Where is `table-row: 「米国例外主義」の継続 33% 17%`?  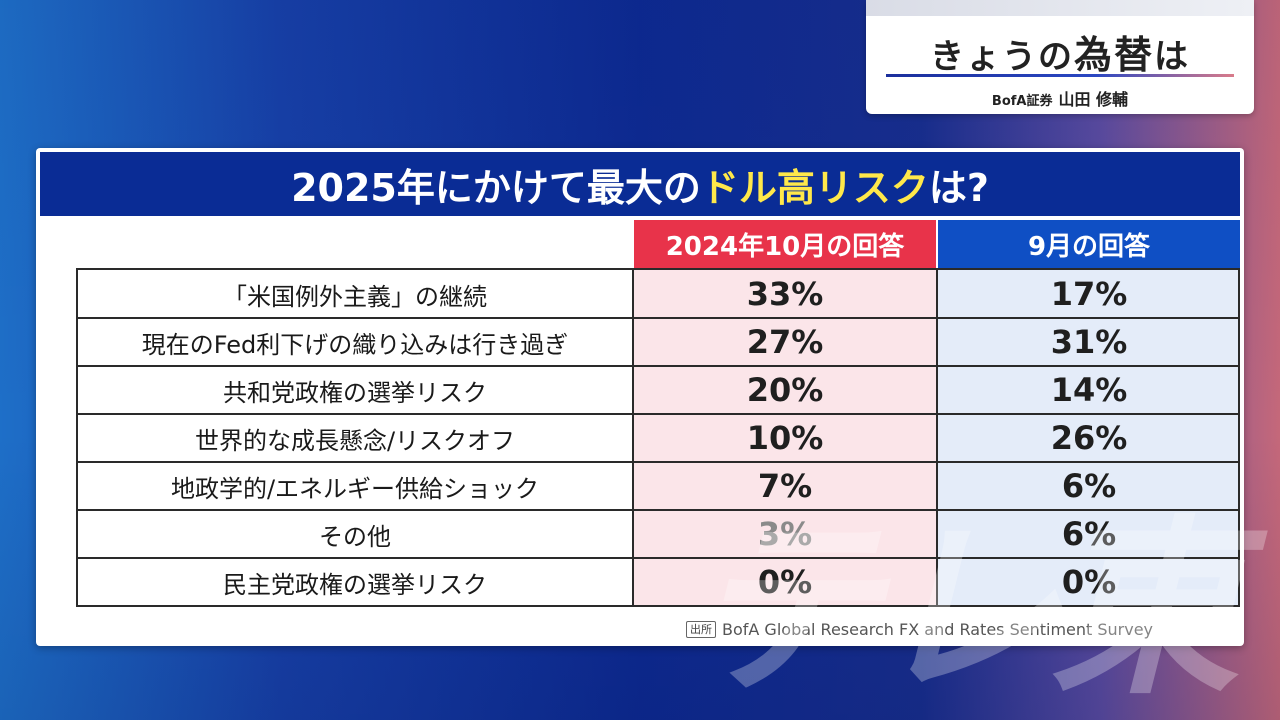
table-row: 「米国例外主義」の継続 33% 17% is located at coordinates (658, 294).